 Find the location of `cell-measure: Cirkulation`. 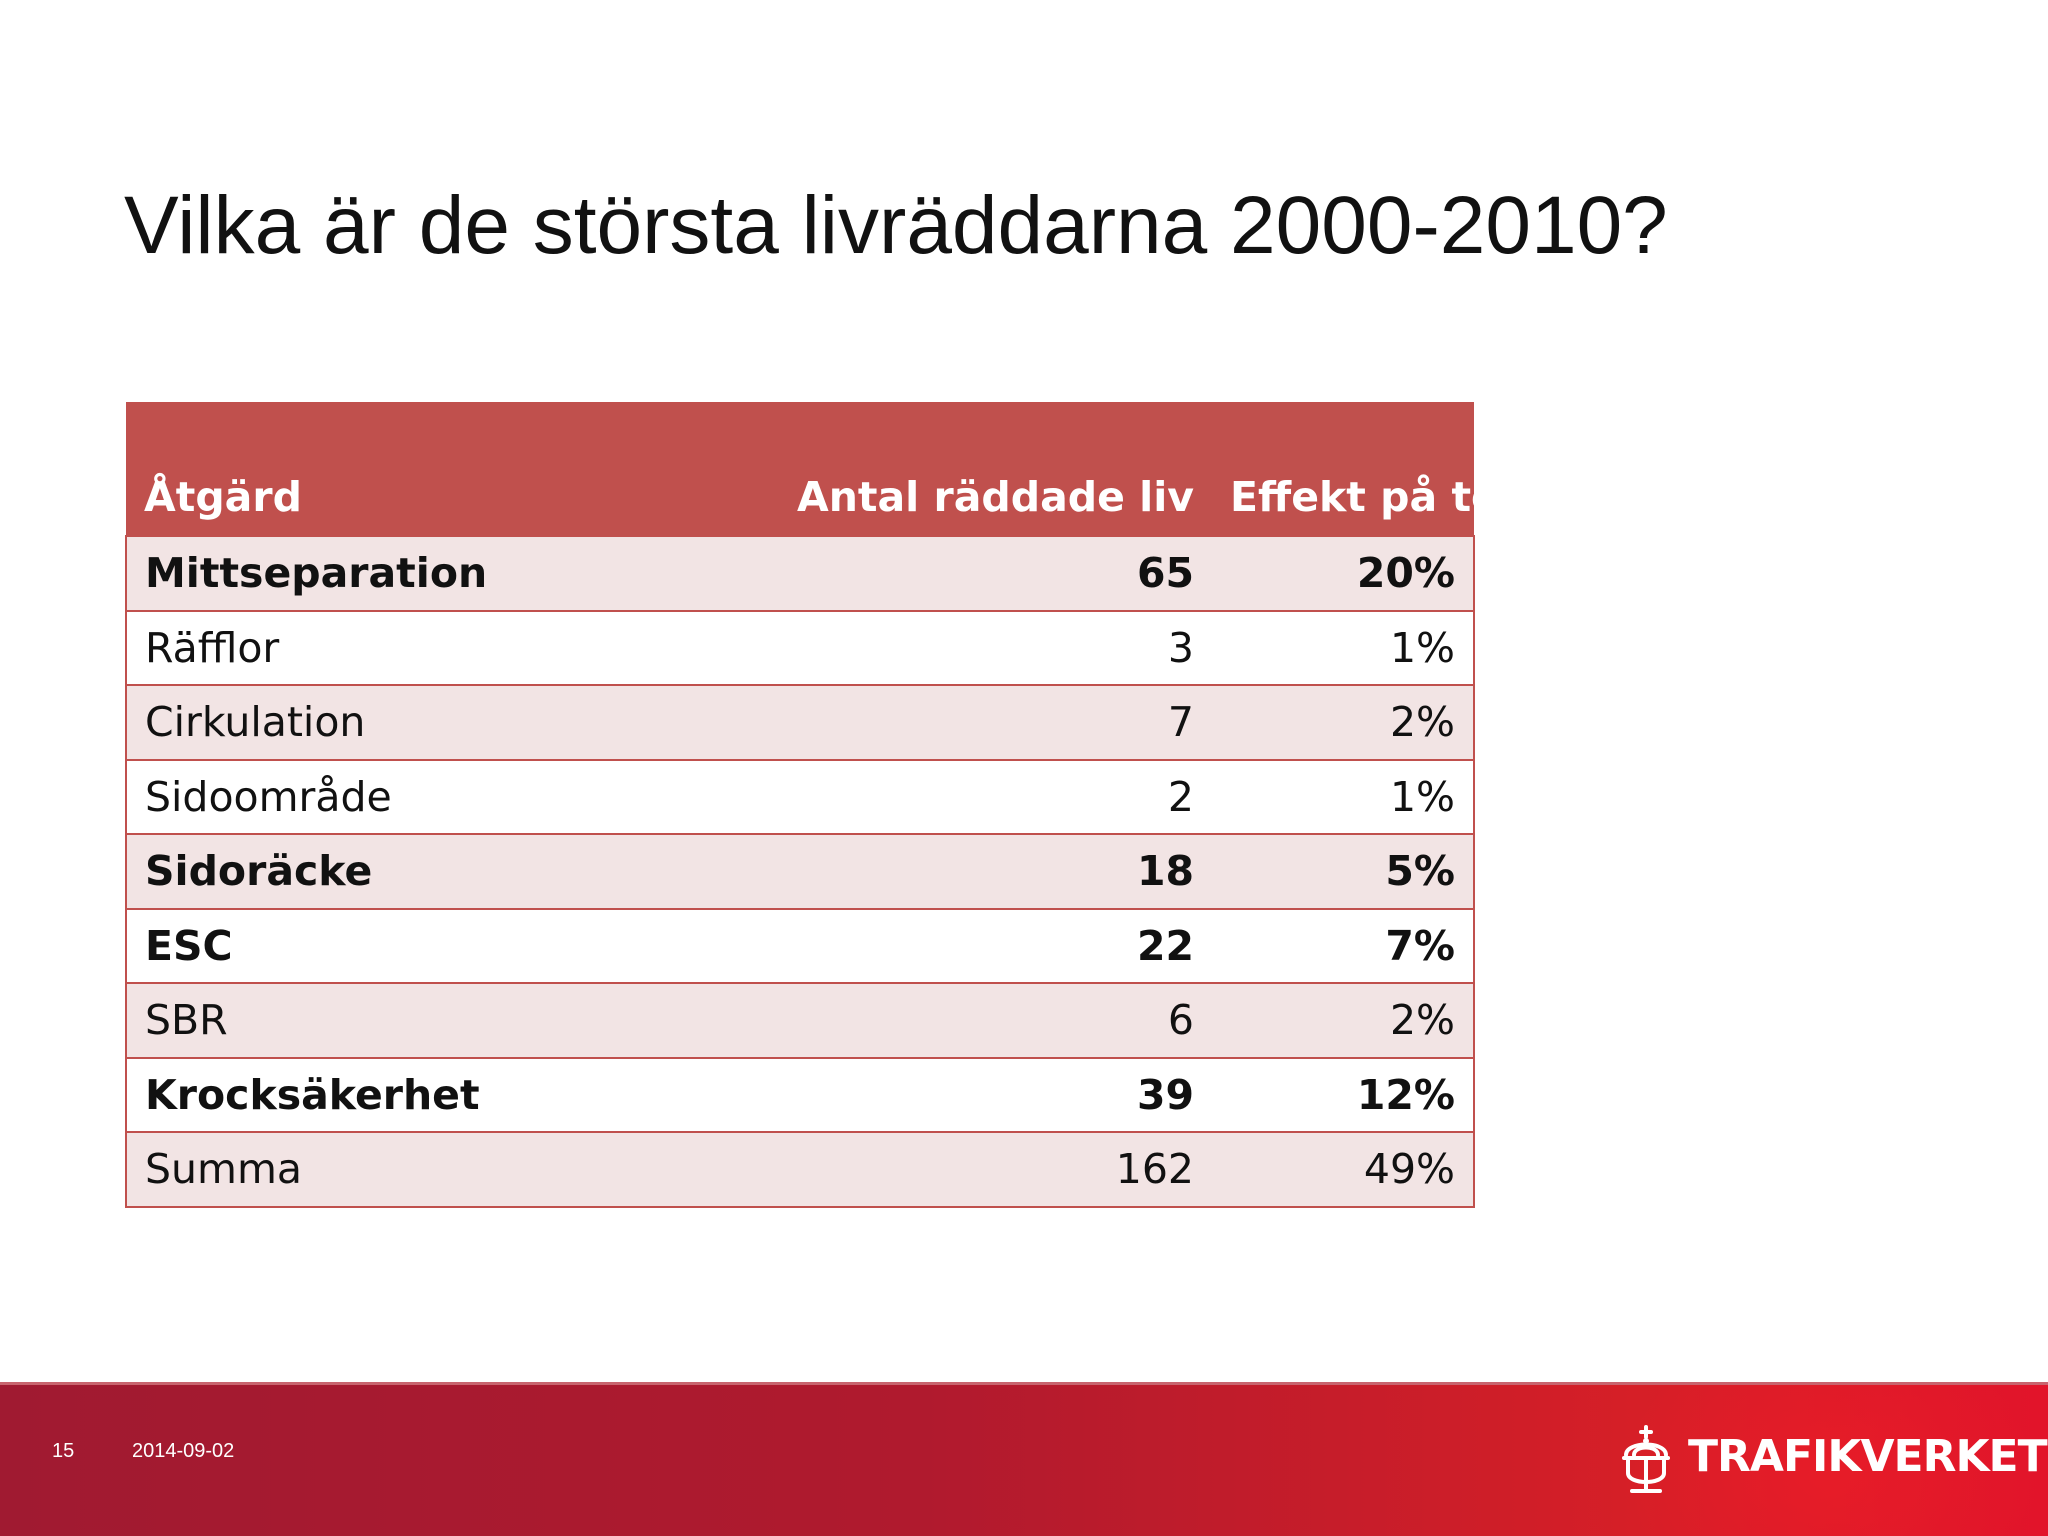

cell-measure: Cirkulation is located at coordinates (425, 722).